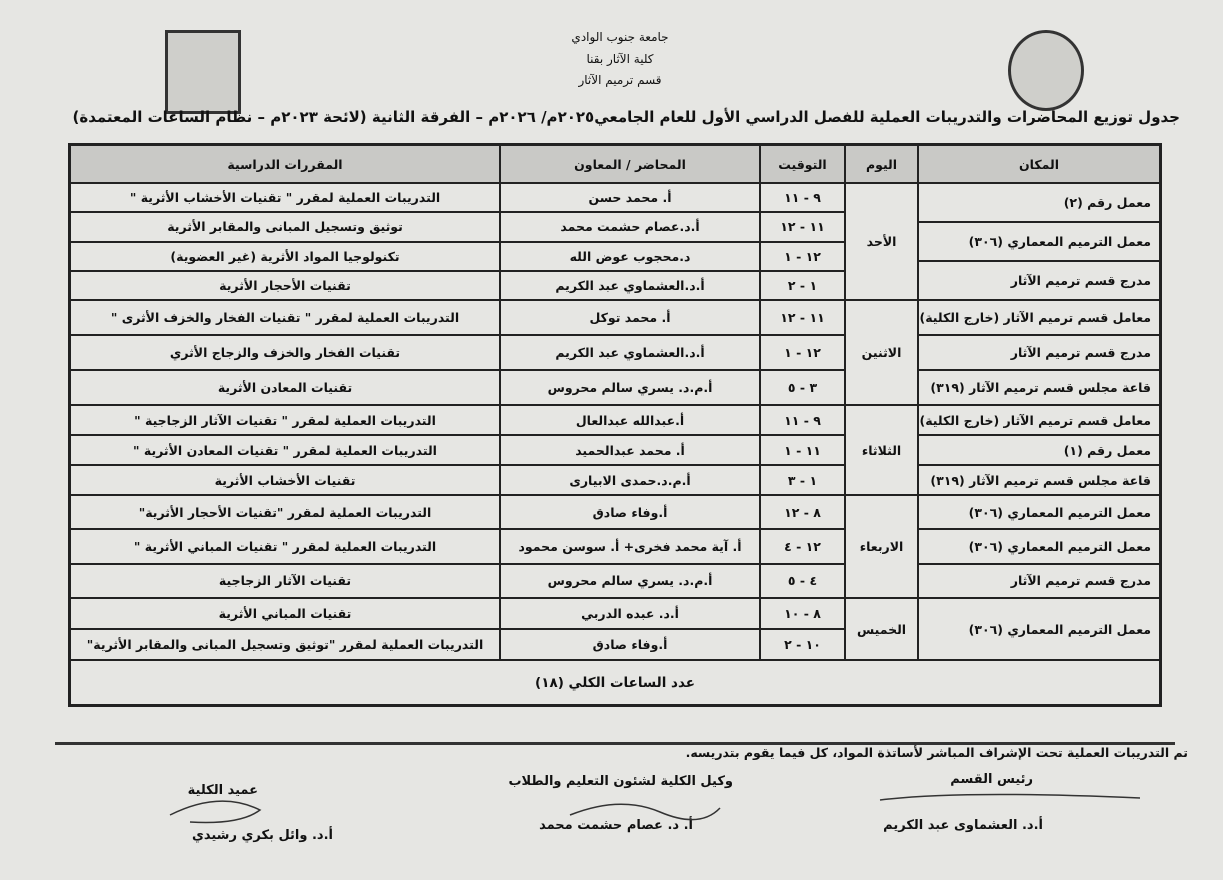 This screenshot has width=1223, height=880. What do you see at coordinates (285, 352) in the screenshot?
I see `course-cell: تقنيات الفخار والخزف والزجاج الأثري` at bounding box center [285, 352].